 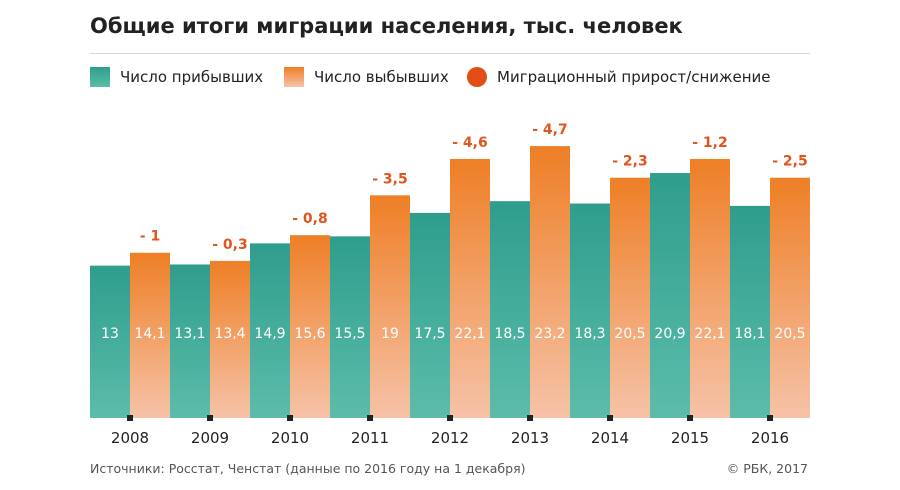 I want to click on bar-label-arrivals: 13, so click(x=110, y=334).